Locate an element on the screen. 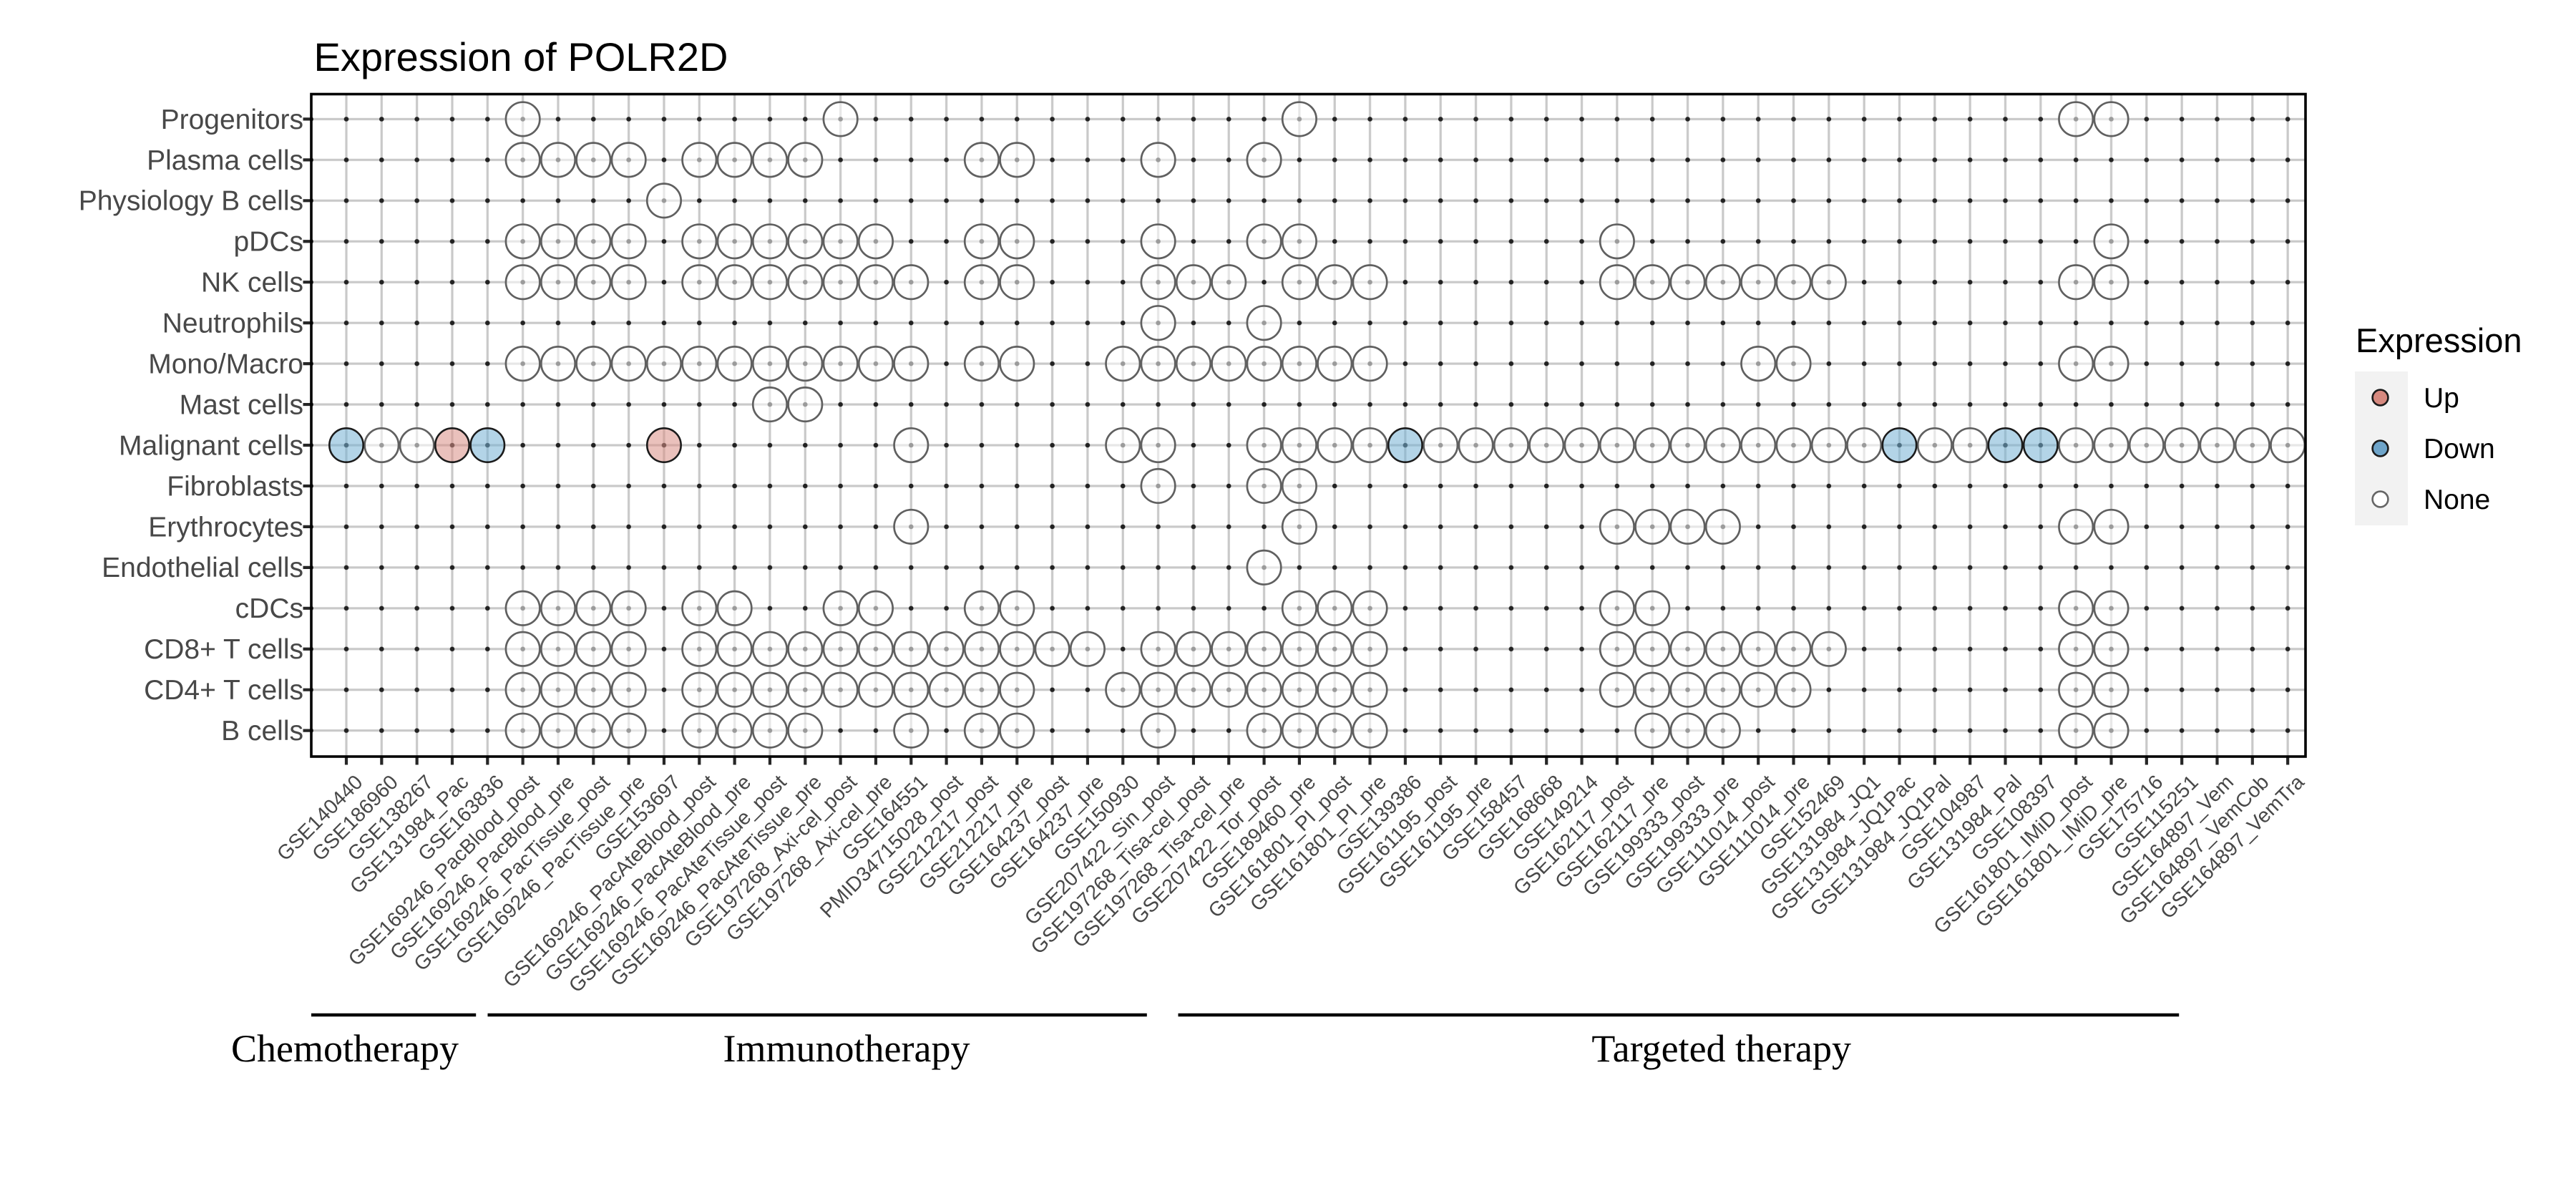 This screenshot has width=2576, height=1181. svg-text: cDCs is located at coordinates (269, 608).